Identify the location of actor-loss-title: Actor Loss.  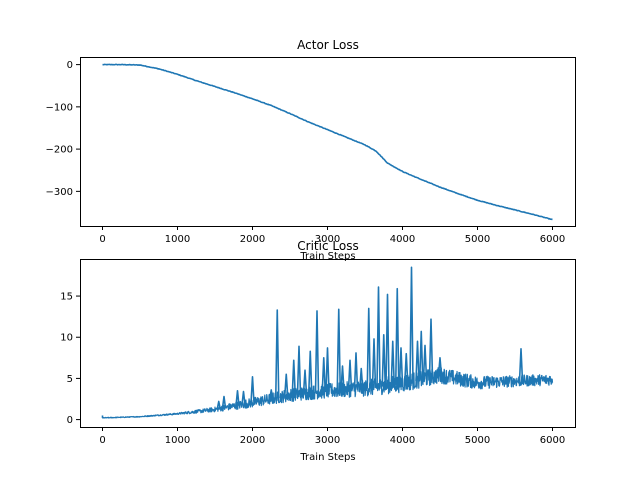
(328, 45).